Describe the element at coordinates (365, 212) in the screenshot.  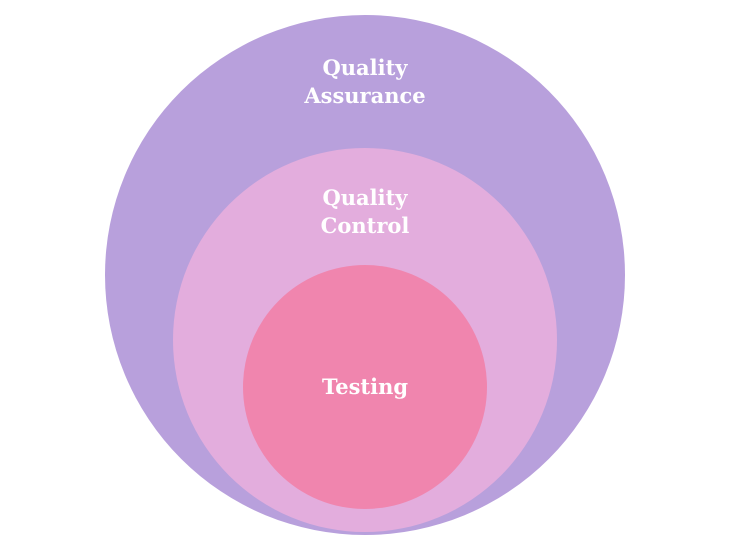
I see `quality-control-label: Quality Control` at that location.